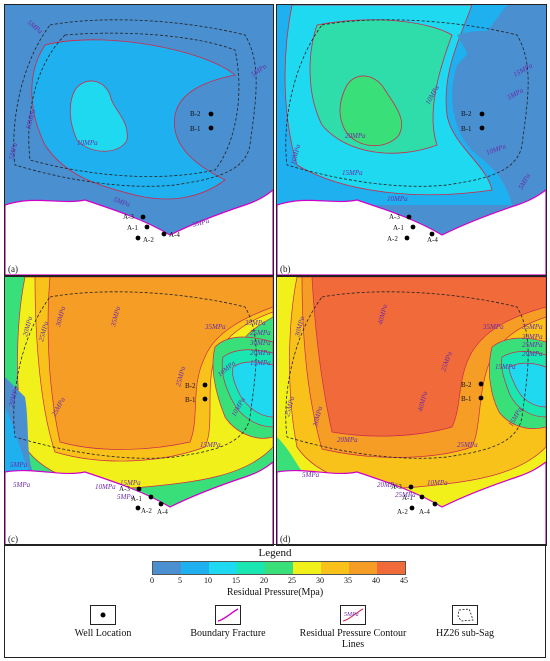 The width and height of the screenshot is (550, 661). I want to click on sub-sag-outline-icon, so click(465, 615).